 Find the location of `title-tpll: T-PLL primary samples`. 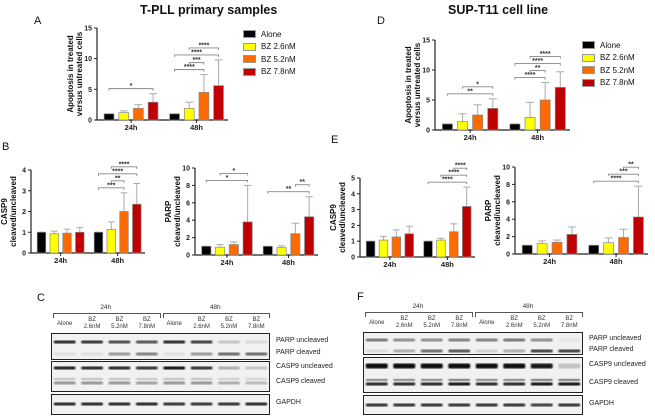

title-tpll: T-PLL primary samples is located at coordinates (209, 10).